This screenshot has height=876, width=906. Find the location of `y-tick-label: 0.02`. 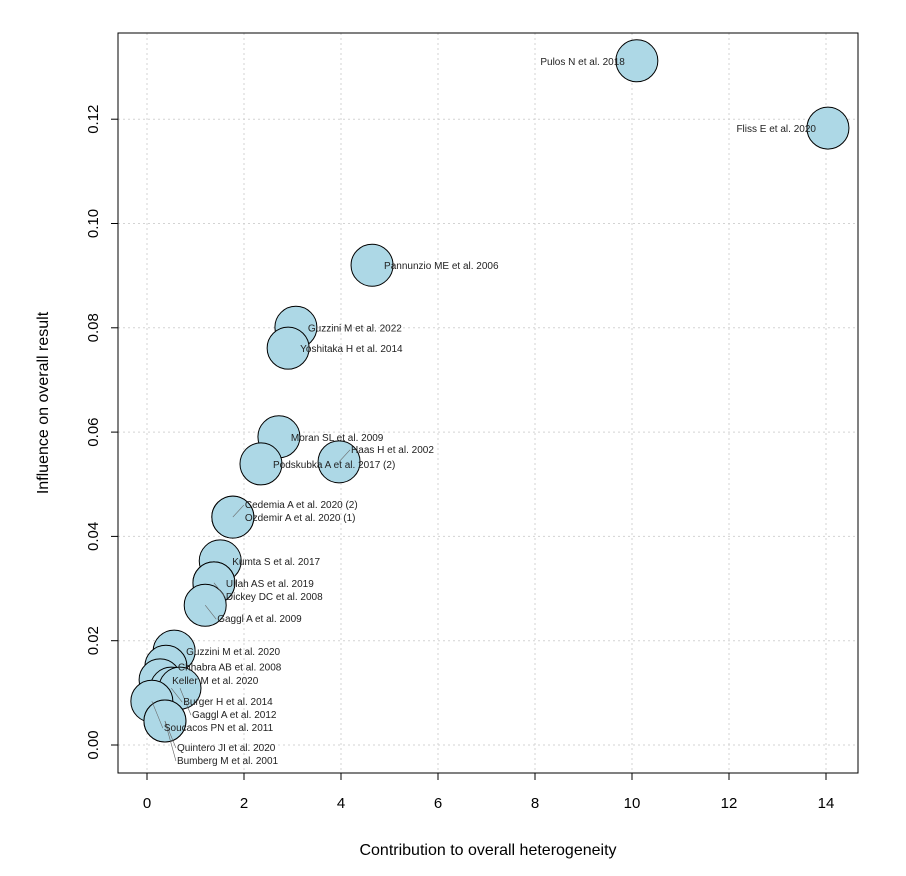

y-tick-label: 0.02 is located at coordinates (93, 640).